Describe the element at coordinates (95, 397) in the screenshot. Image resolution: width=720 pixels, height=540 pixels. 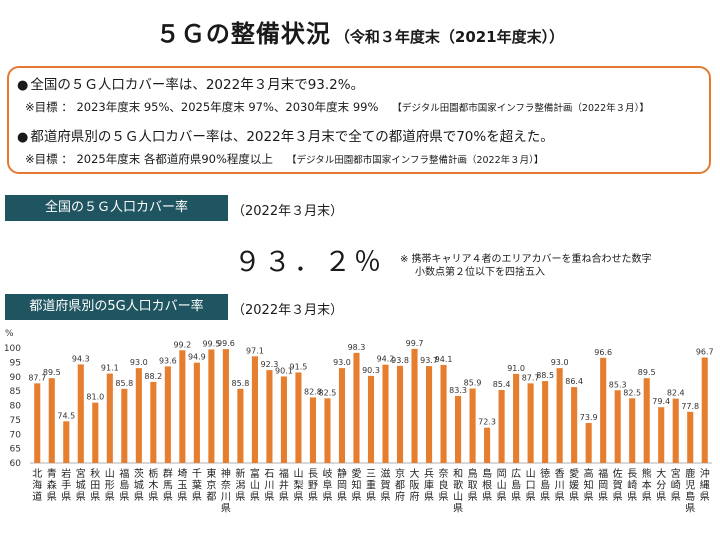
I see `data-label: 81.0` at that location.